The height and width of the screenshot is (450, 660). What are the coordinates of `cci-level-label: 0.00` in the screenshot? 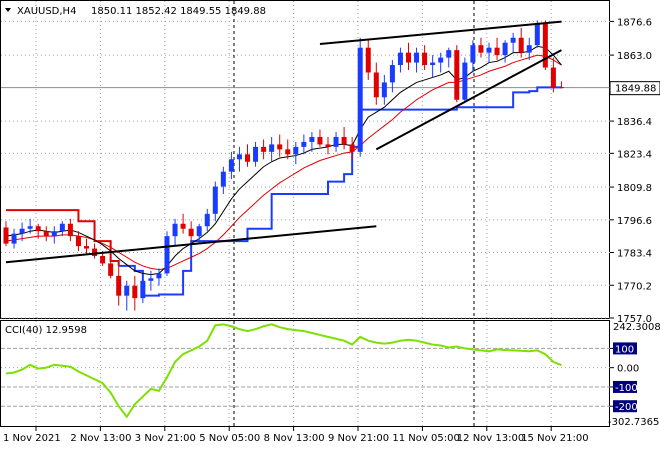 It's located at (628, 369).